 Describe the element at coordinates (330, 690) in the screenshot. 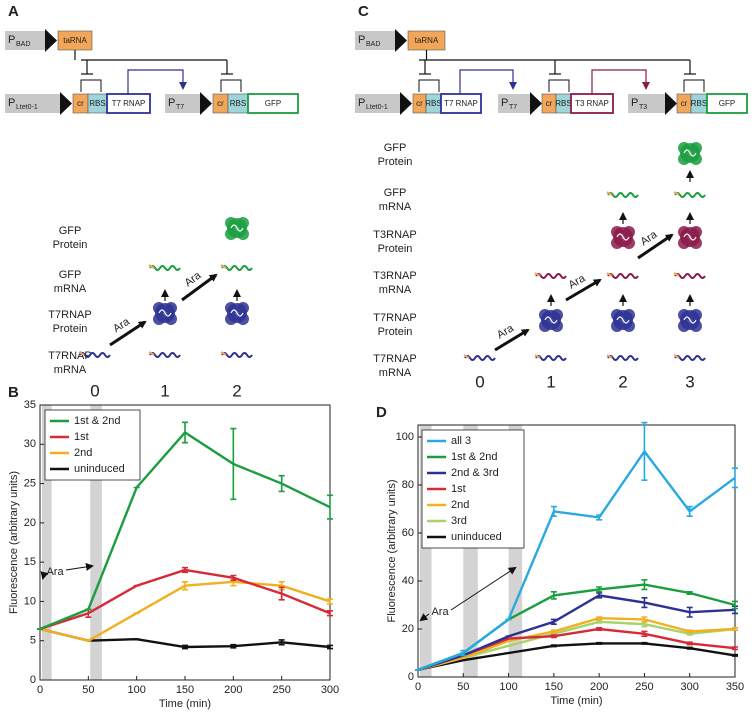

I see `x-tick-label: 300` at that location.